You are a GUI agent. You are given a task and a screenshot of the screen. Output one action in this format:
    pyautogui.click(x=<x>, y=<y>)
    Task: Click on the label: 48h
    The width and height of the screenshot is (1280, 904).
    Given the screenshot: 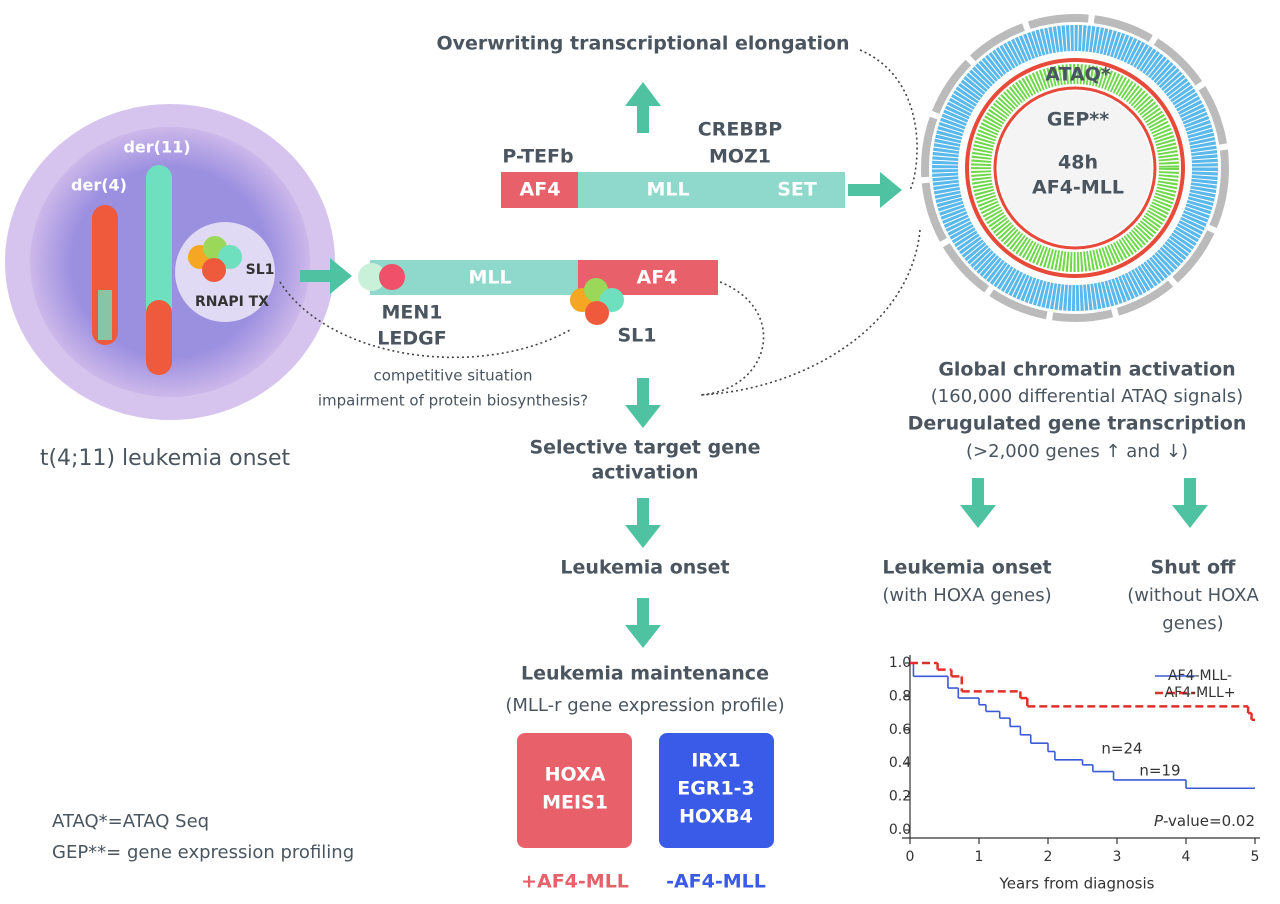 What is the action you would take?
    pyautogui.click(x=1078, y=163)
    